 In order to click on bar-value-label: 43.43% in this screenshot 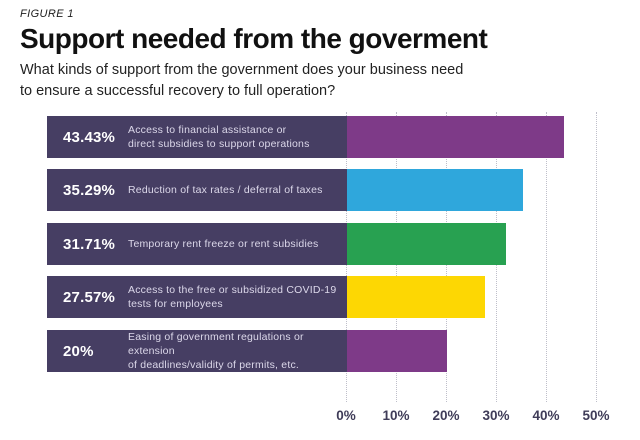, I will do `click(89, 137)`.